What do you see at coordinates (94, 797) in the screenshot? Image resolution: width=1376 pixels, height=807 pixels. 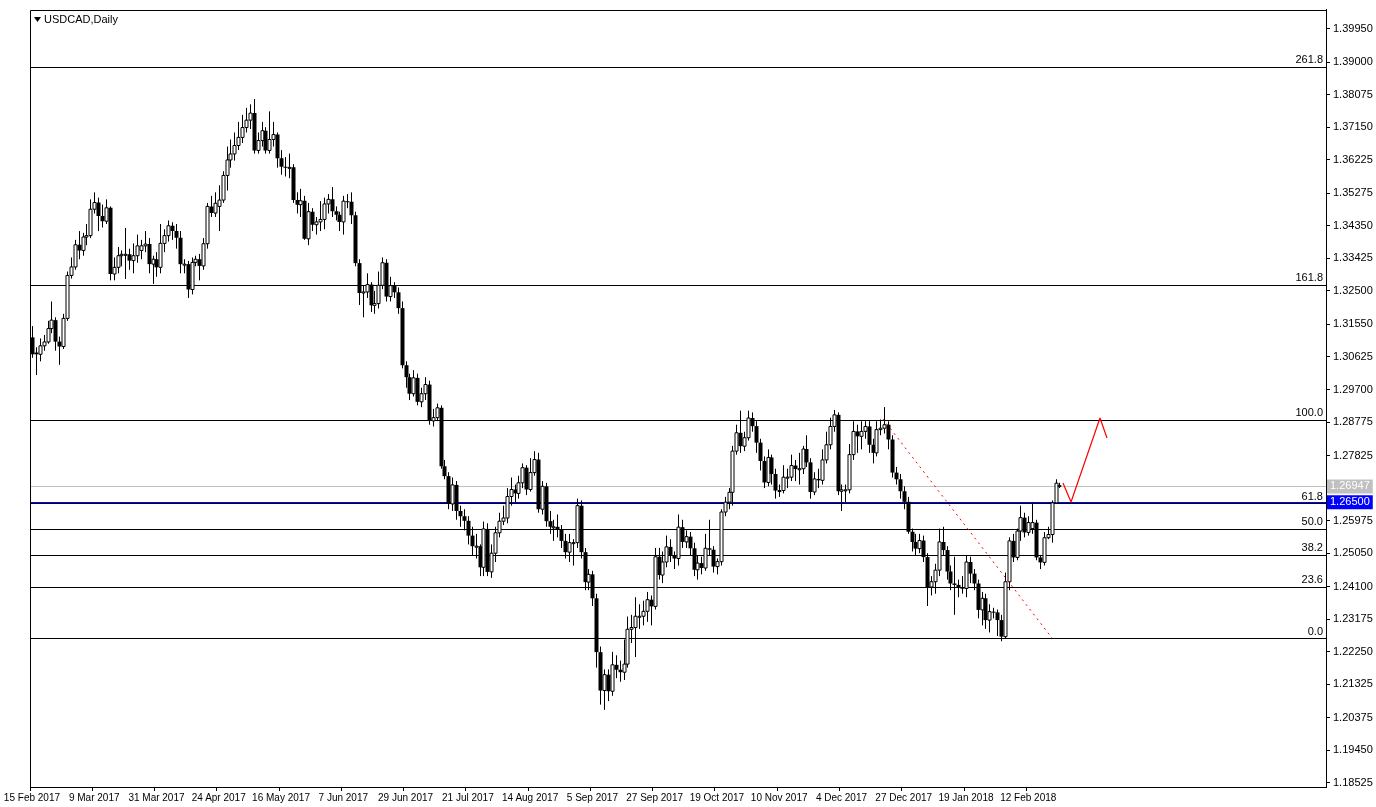 I see `x-tick-label: 9 Mar 2017` at bounding box center [94, 797].